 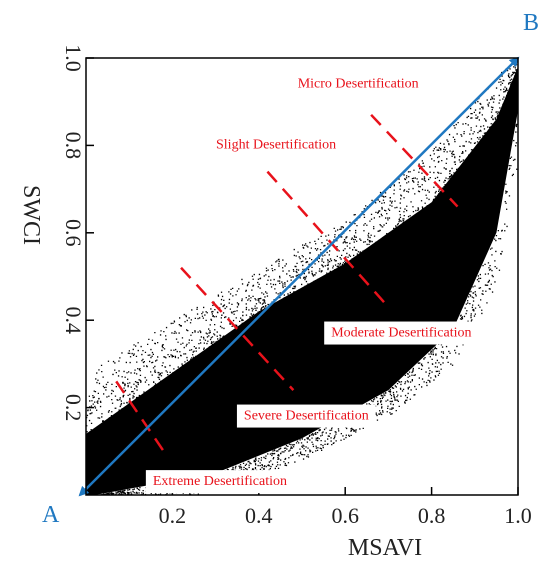 I want to click on annotation-2: Slight Desertification, so click(x=276, y=145).